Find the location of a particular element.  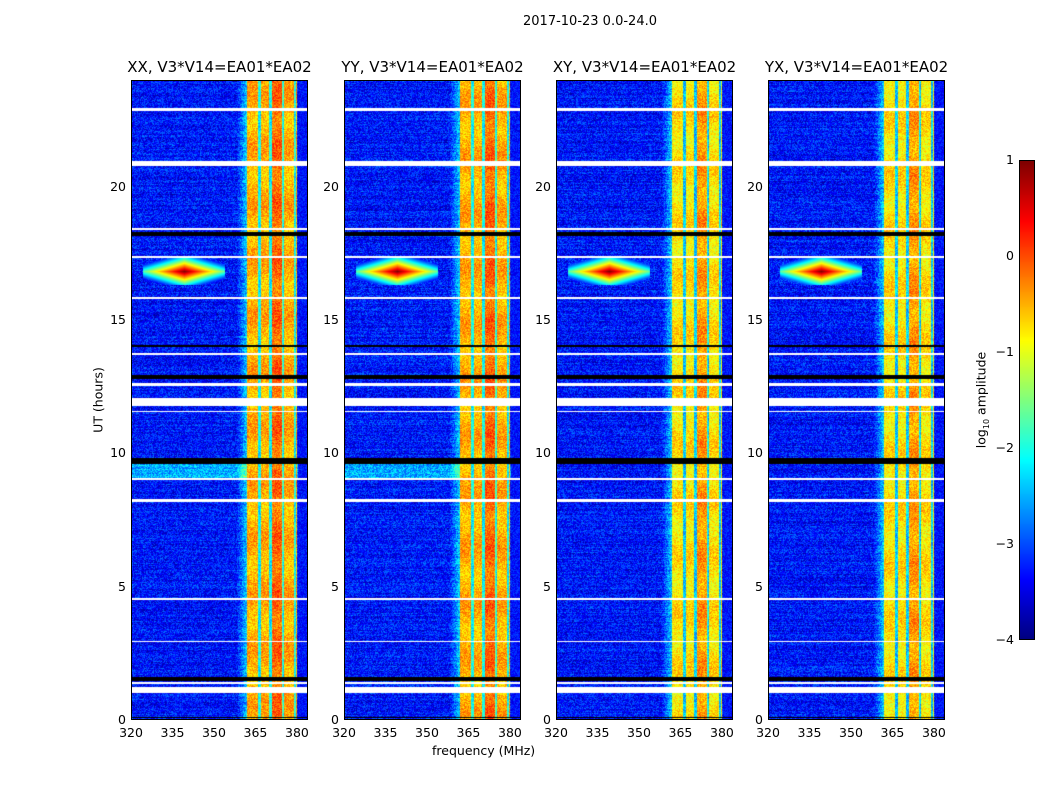

colorbar-label: log10 amplitude is located at coordinates (982, 400).